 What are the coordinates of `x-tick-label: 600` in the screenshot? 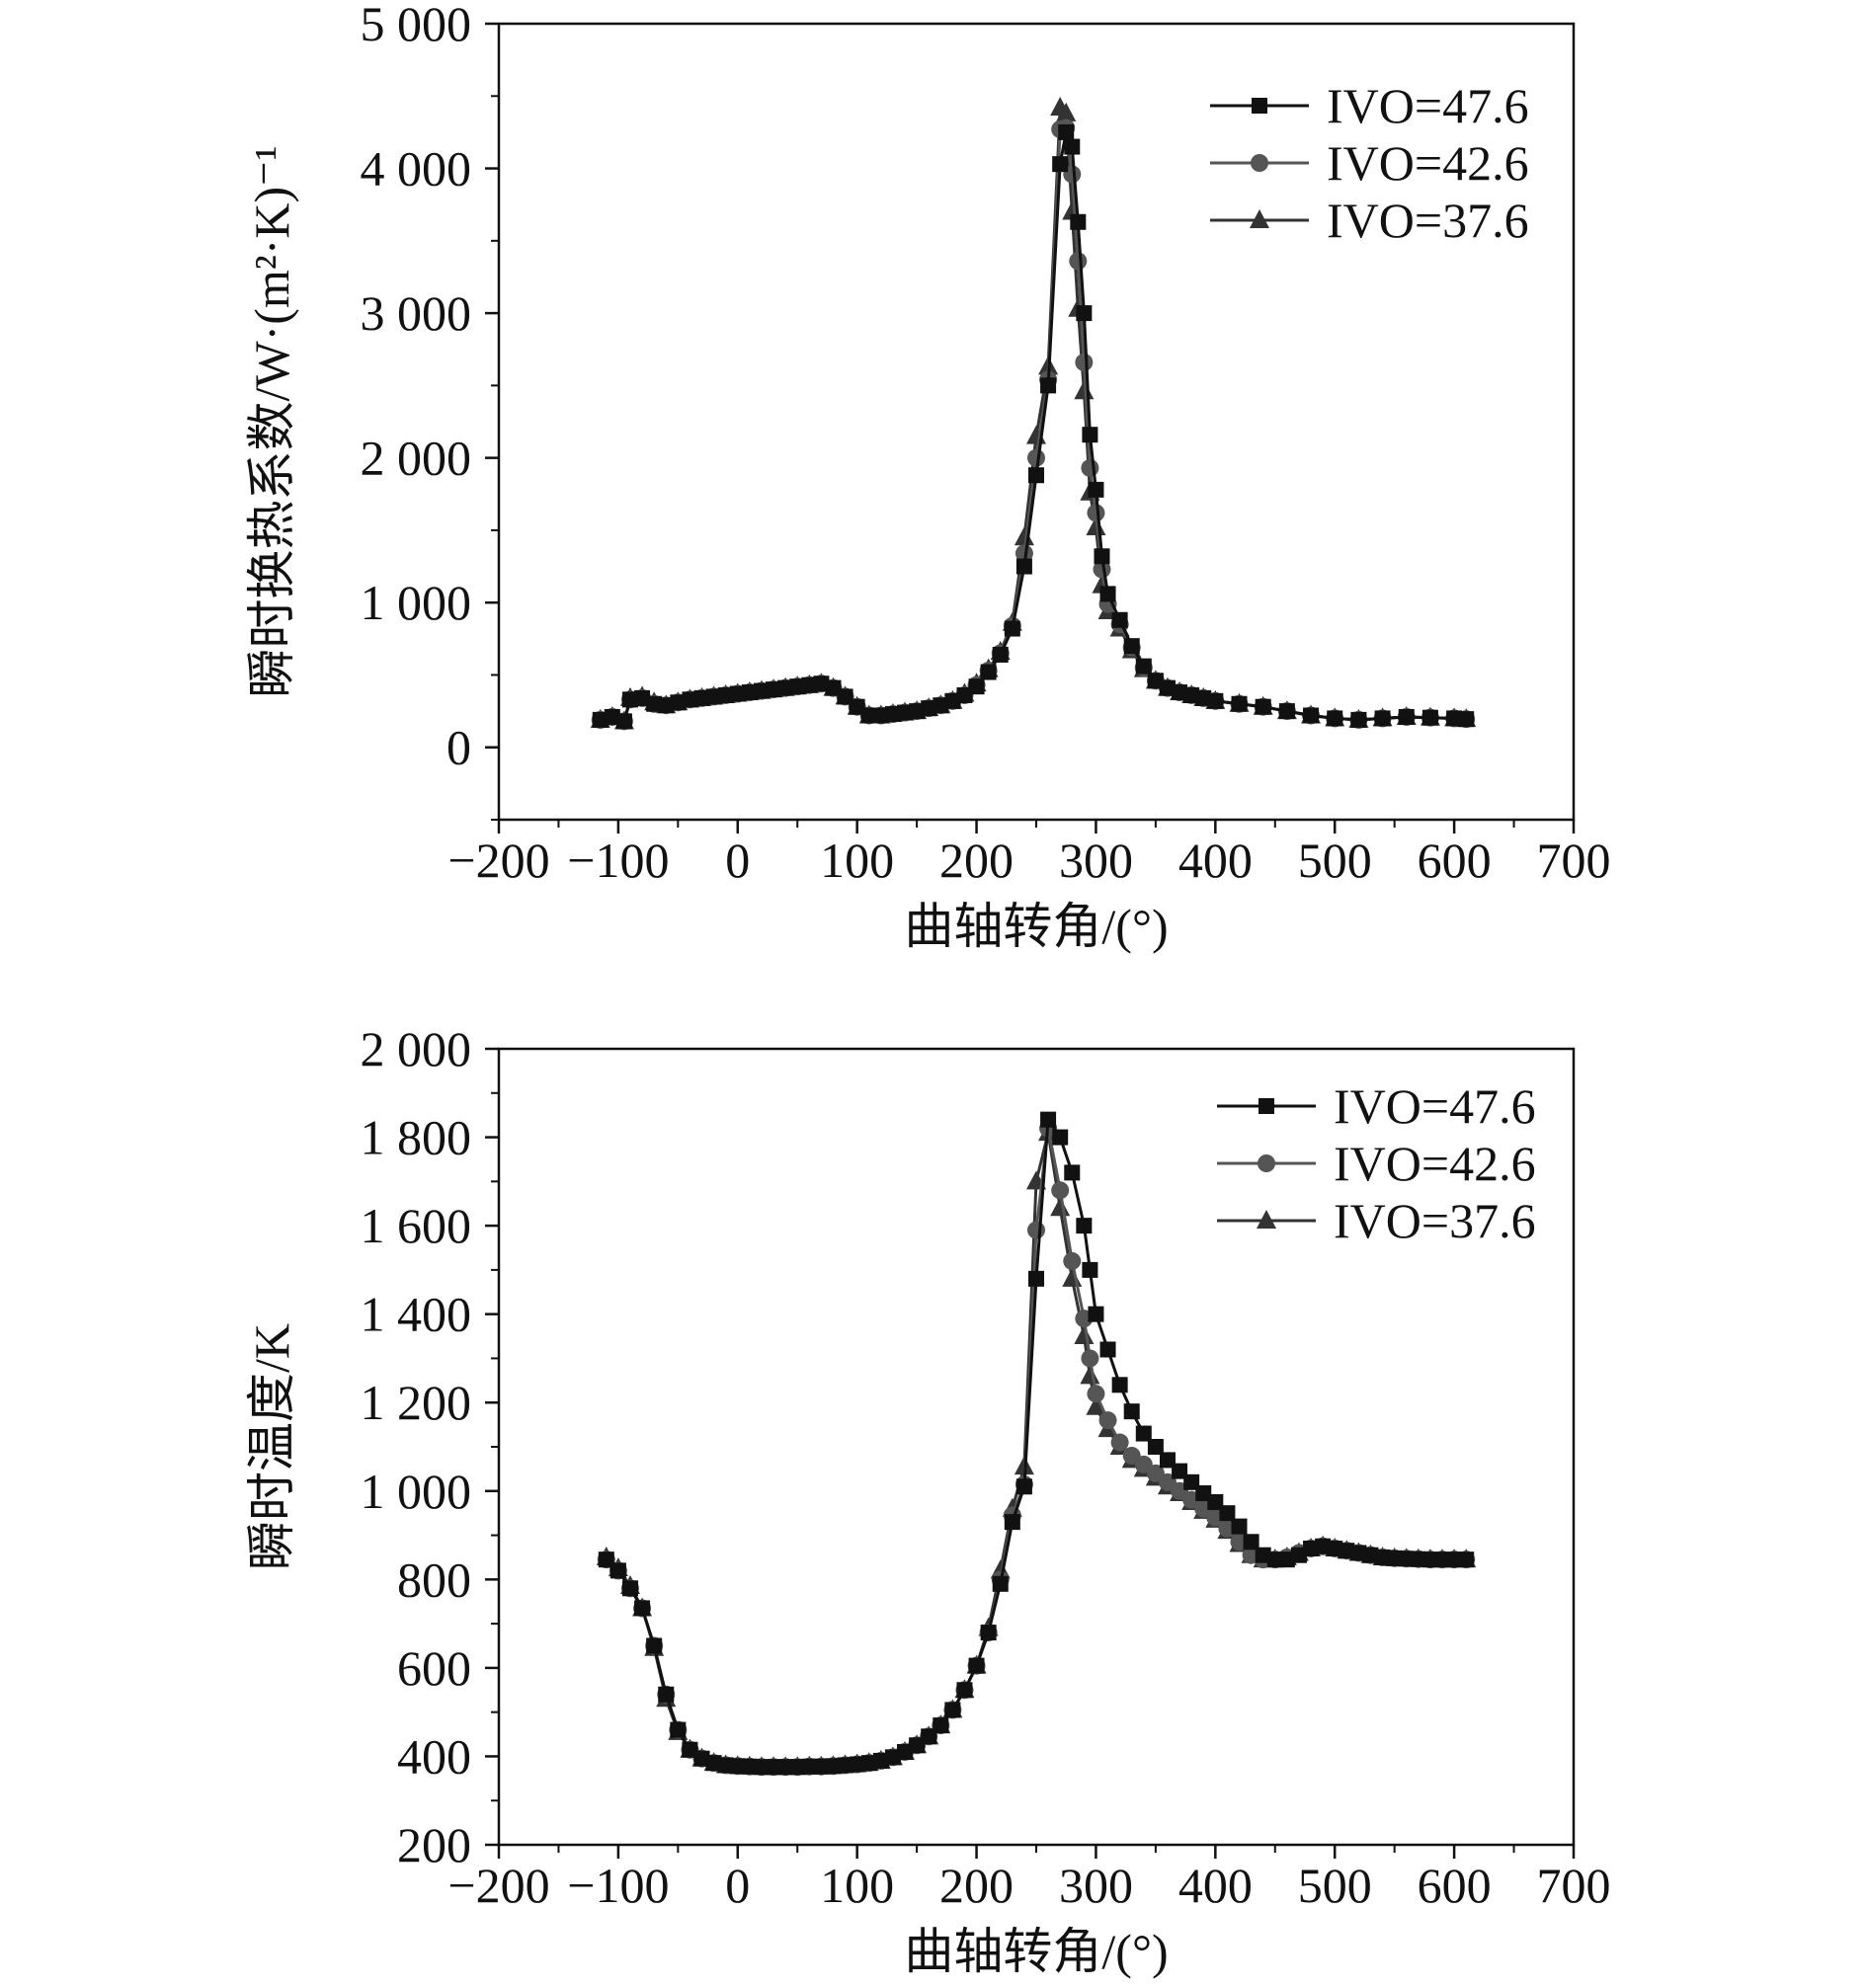 It's located at (1455, 1885).